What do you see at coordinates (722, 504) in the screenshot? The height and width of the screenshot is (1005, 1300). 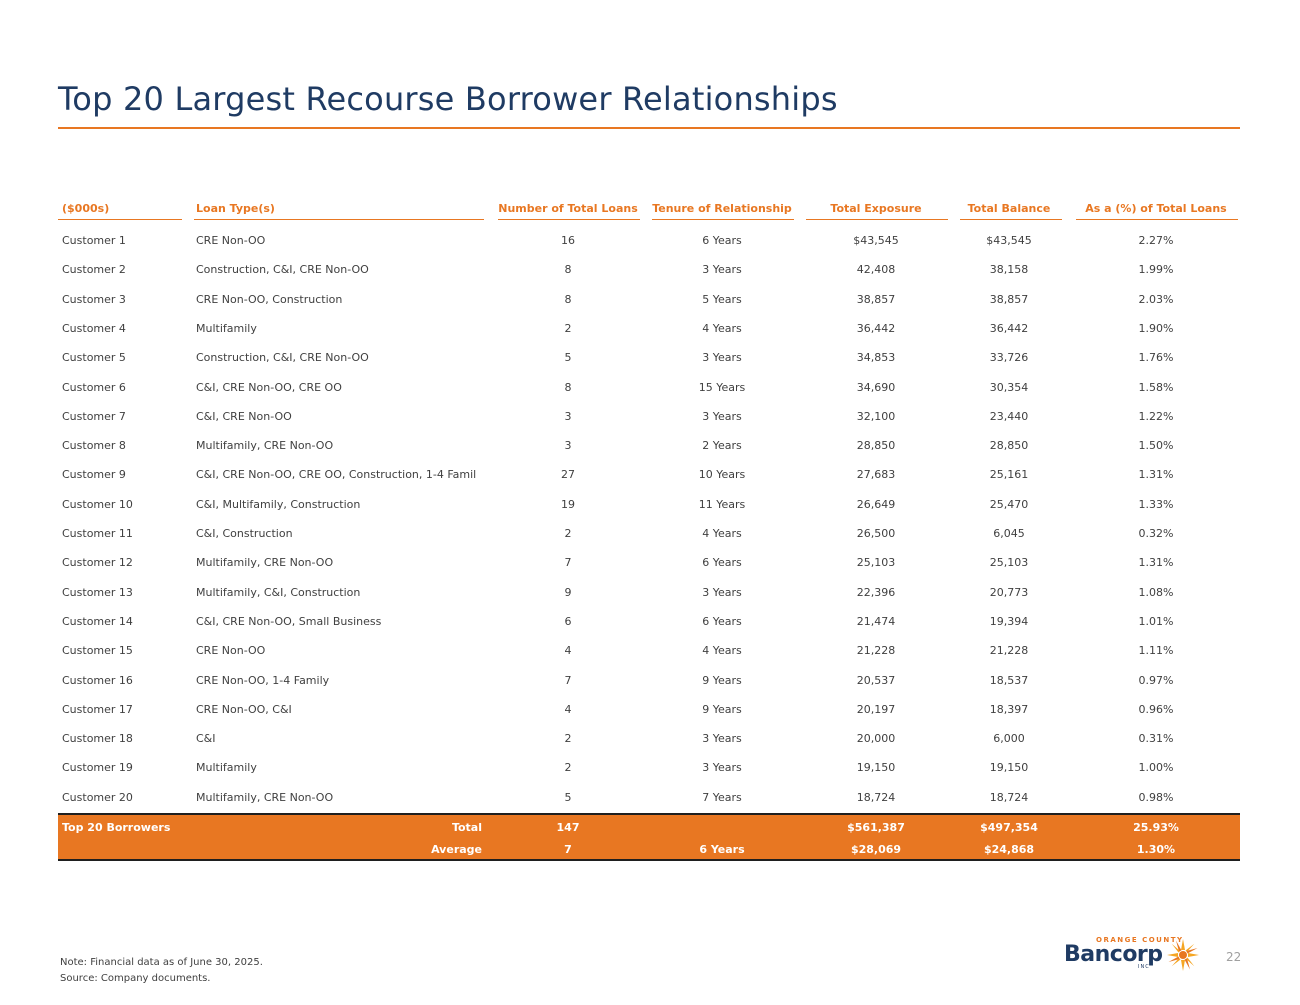 I see `table-cell: 11 Years` at bounding box center [722, 504].